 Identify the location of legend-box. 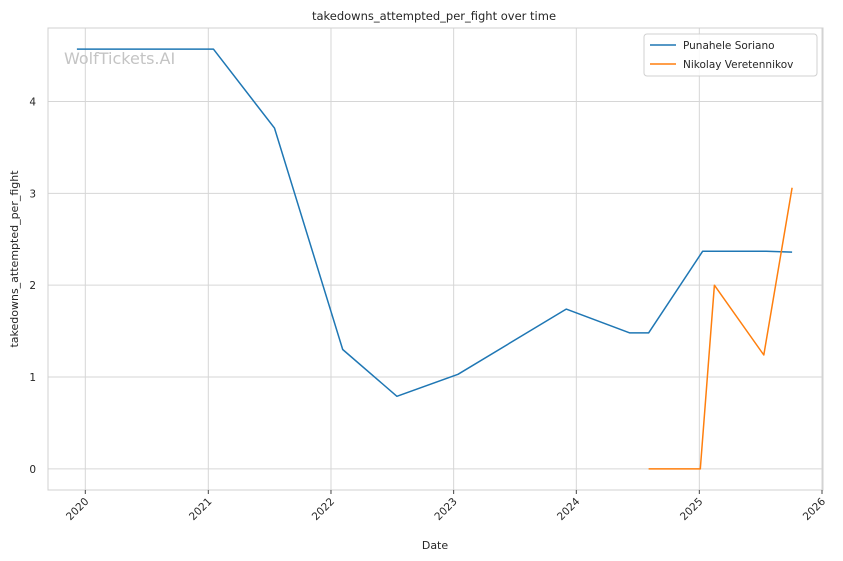
(730, 55).